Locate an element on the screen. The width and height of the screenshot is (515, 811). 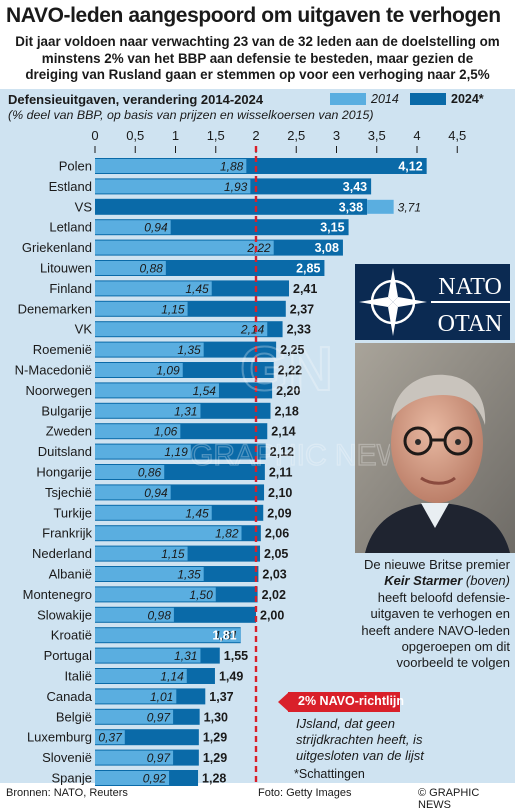
value-label-2014: 1,15 is located at coordinates (173, 554).